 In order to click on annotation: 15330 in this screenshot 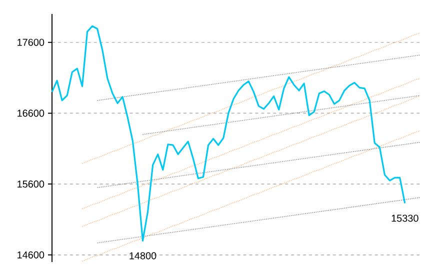, I will do `click(405, 218)`.